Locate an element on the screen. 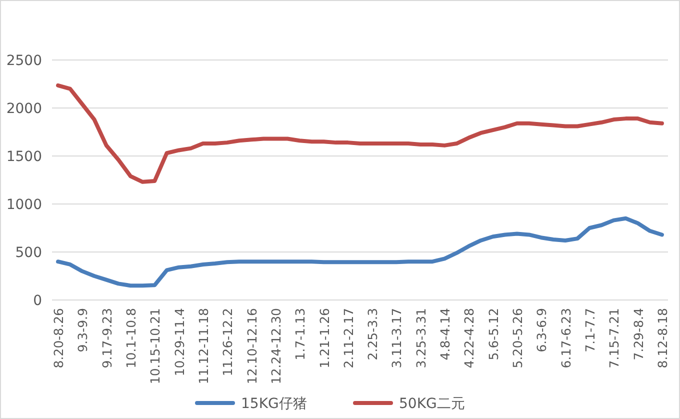 This screenshot has height=419, width=680. x-tick-label: 12.10-12.16 is located at coordinates (252, 346).